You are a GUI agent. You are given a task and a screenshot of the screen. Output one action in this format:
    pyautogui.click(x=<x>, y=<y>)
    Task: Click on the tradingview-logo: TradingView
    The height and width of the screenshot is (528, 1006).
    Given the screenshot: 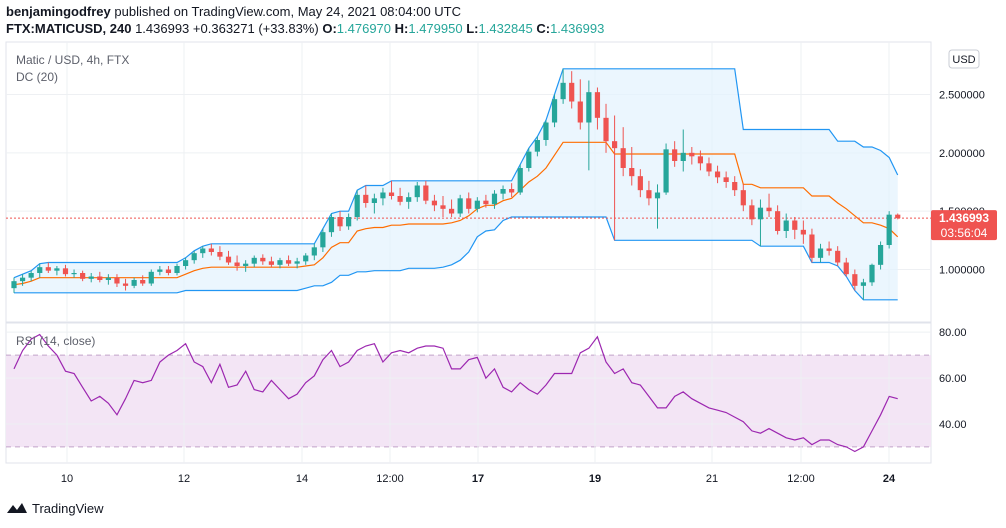 What is the action you would take?
    pyautogui.click(x=55, y=508)
    